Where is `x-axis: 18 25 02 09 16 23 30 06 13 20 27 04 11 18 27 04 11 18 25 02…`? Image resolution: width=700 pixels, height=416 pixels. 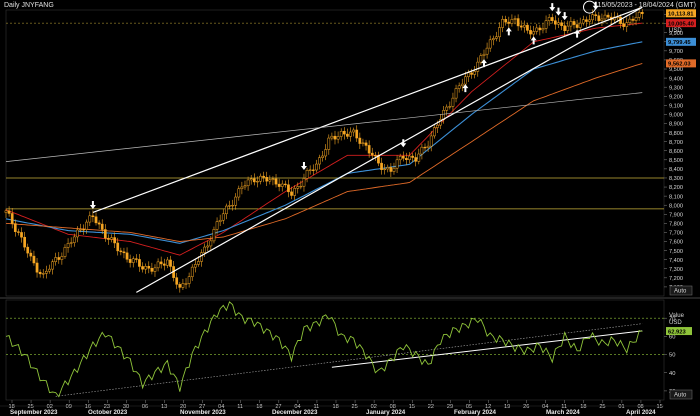 x-axis: 18 25 02 09 16 23 30 06 13 20 27 04 11 18 27 04 11 18 25 02… is located at coordinates (332, 408).